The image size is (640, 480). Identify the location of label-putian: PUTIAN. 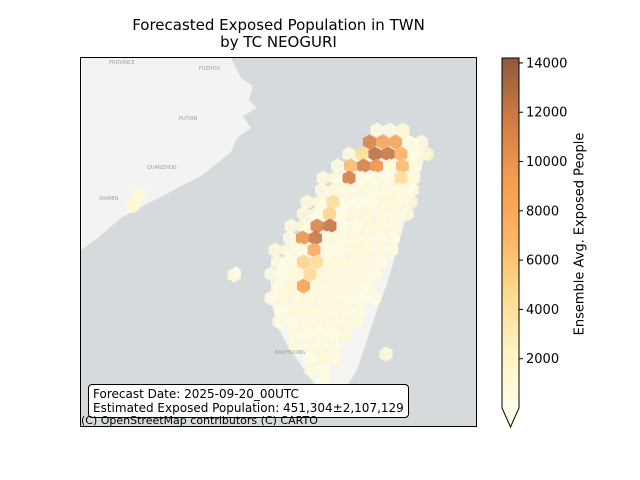
(188, 119).